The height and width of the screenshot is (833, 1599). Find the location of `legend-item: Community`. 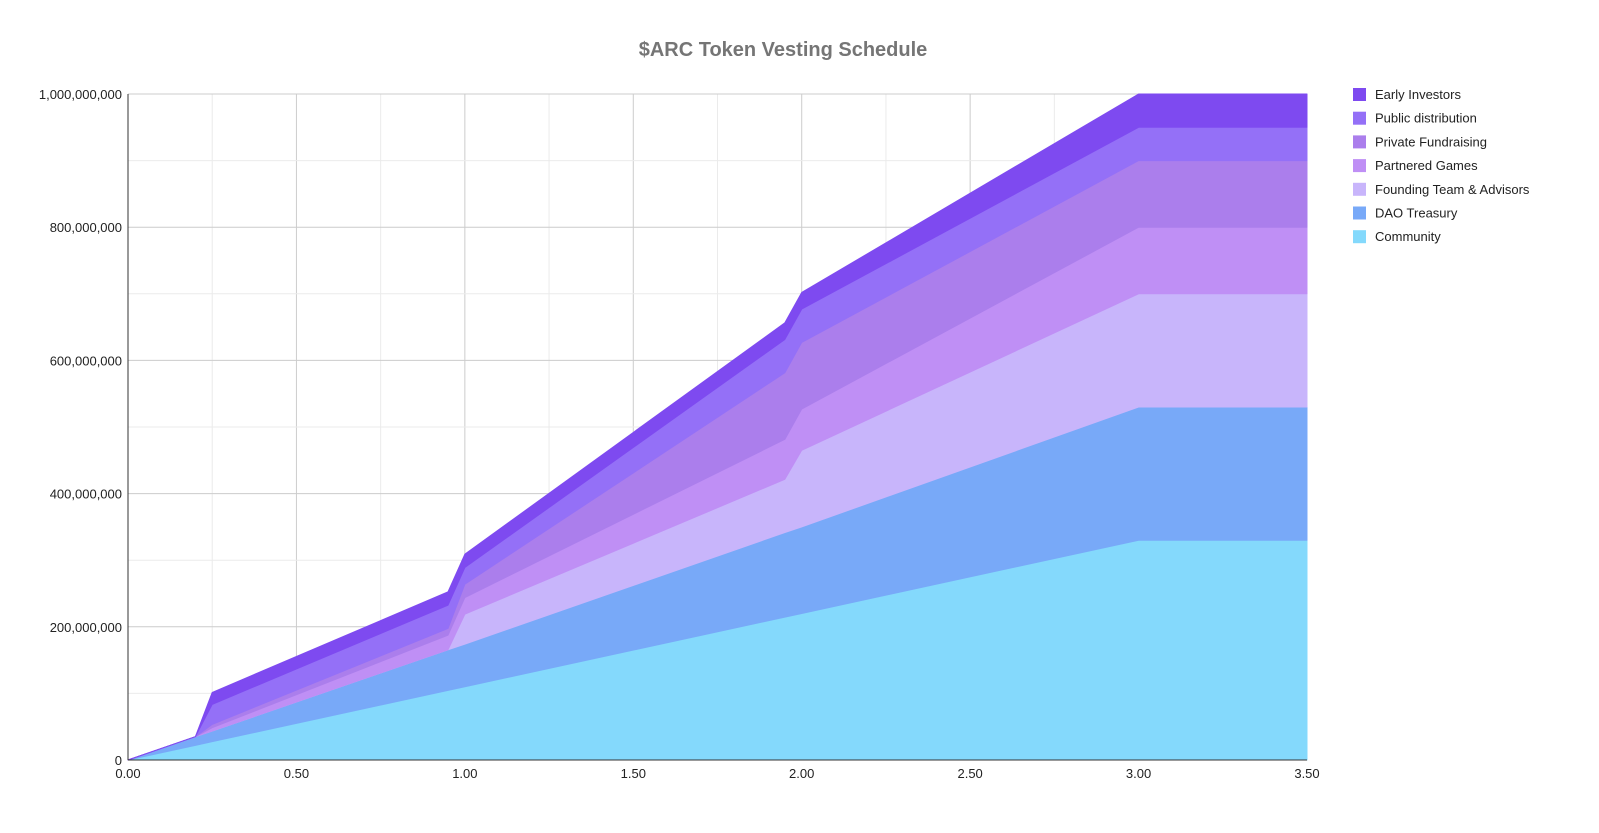

legend-item: Community is located at coordinates (1397, 236).